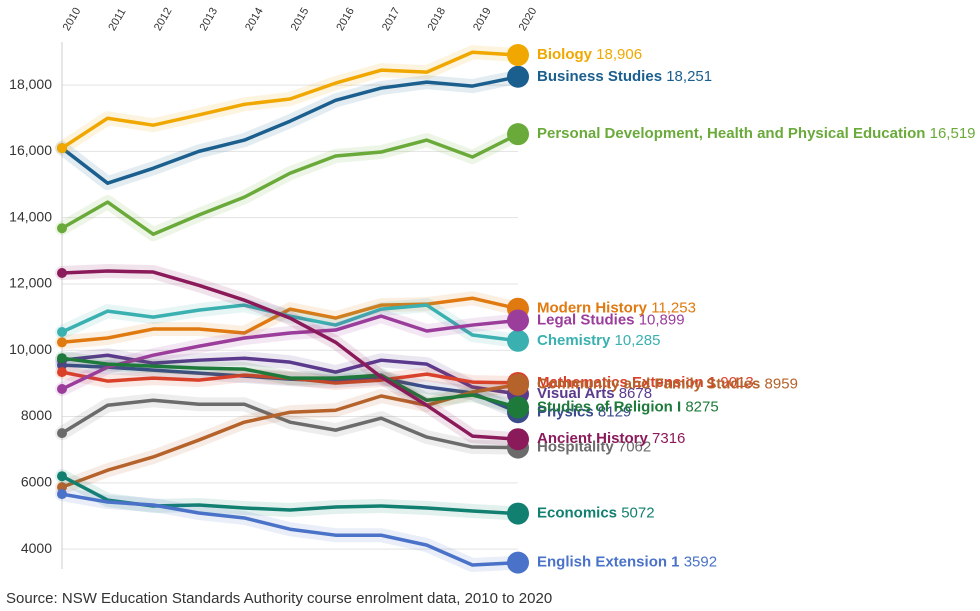 The height and width of the screenshot is (611, 980). Describe the element at coordinates (577, 513) in the screenshot. I see `legend-name: Economics` at that location.